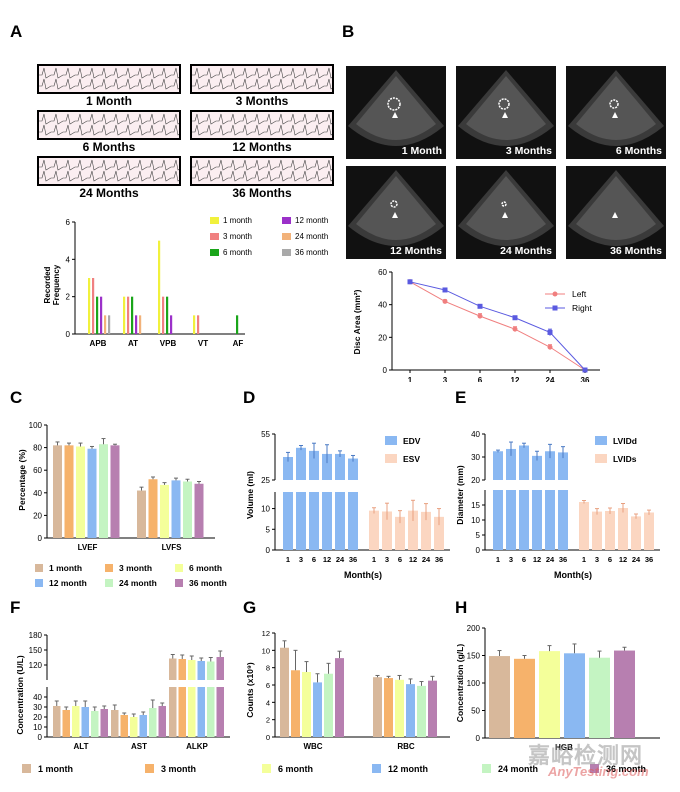 The image size is (680, 792). Describe the element at coordinates (411, 459) in the screenshot. I see `legend-label: ESV` at that location.